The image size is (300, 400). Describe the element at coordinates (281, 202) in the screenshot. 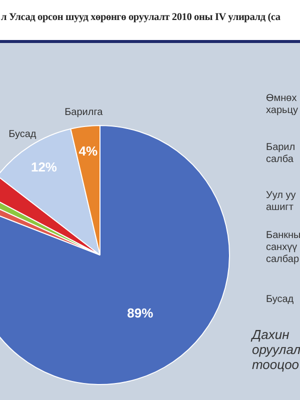

I see `text: Уул уу ашигт` at that location.